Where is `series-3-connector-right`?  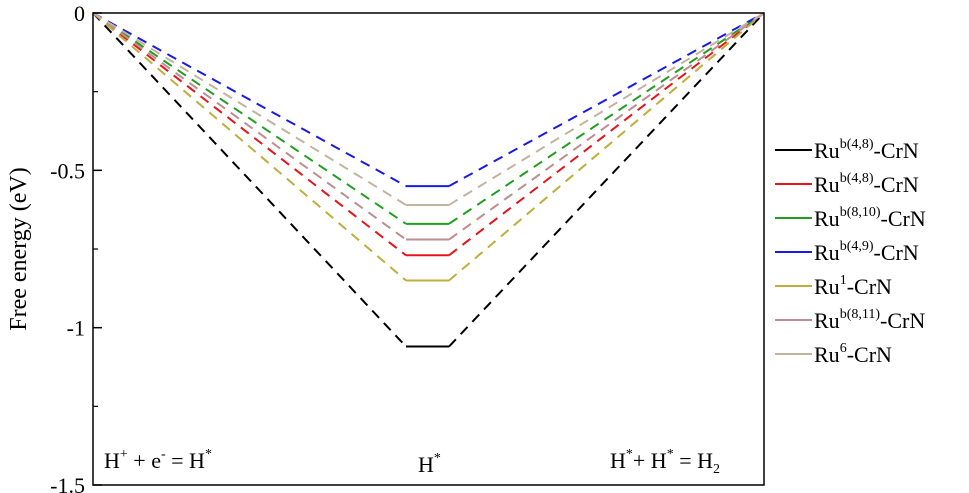 series-3-connector-right is located at coordinates (606, 99).